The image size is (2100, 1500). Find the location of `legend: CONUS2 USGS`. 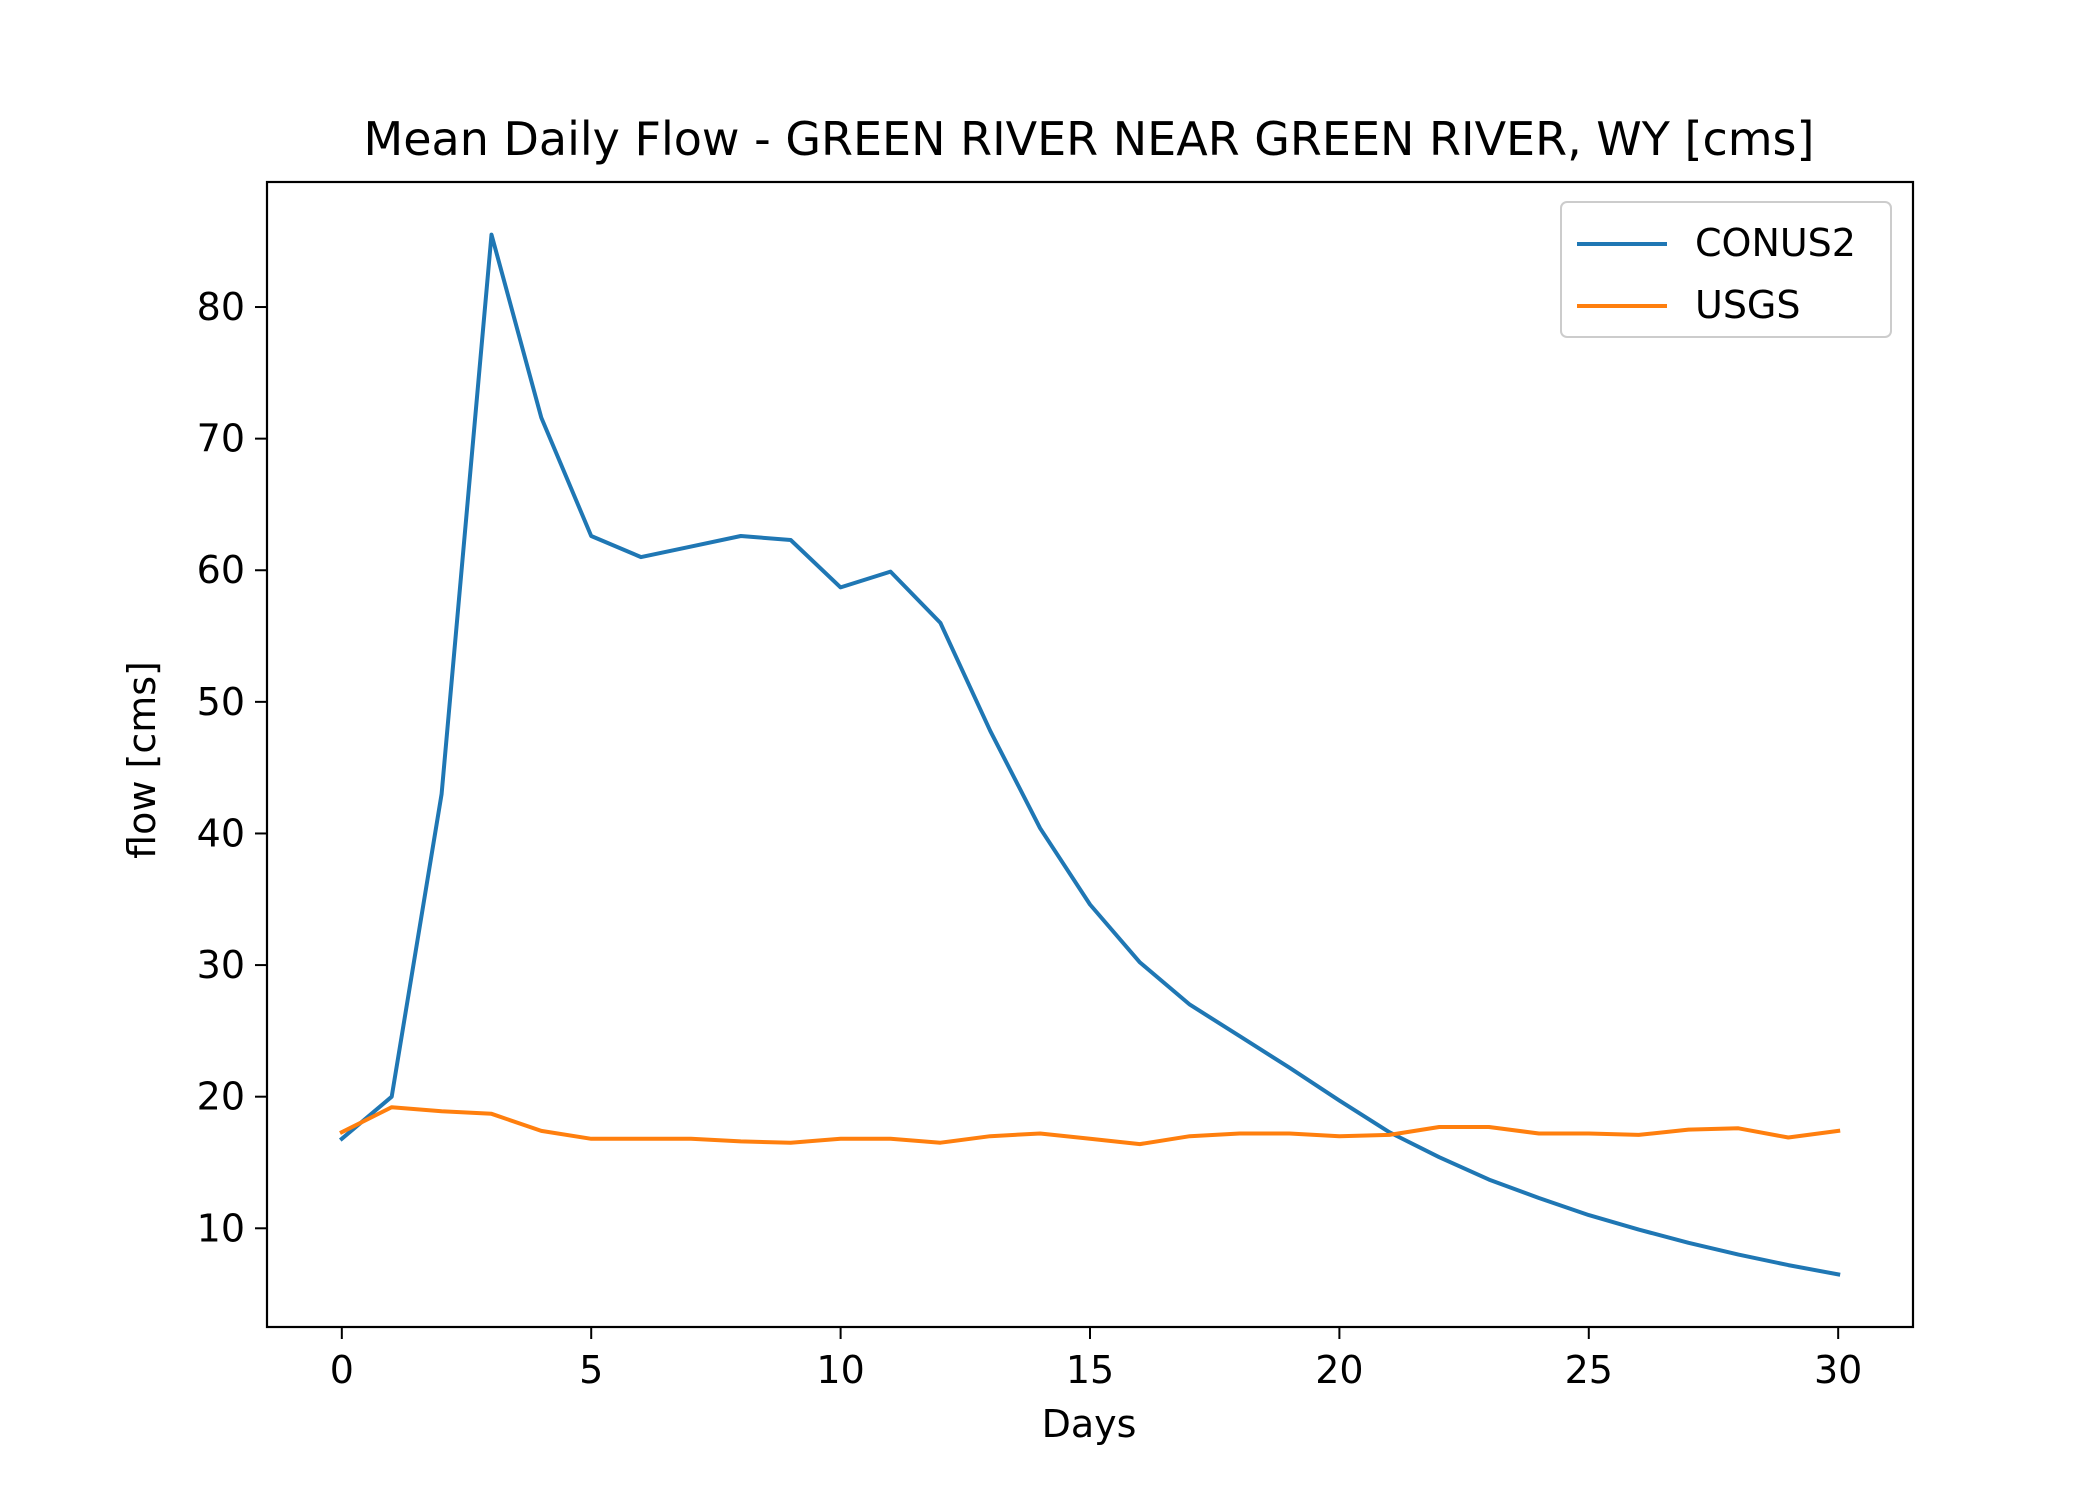

legend: CONUS2 USGS is located at coordinates (1726, 269).